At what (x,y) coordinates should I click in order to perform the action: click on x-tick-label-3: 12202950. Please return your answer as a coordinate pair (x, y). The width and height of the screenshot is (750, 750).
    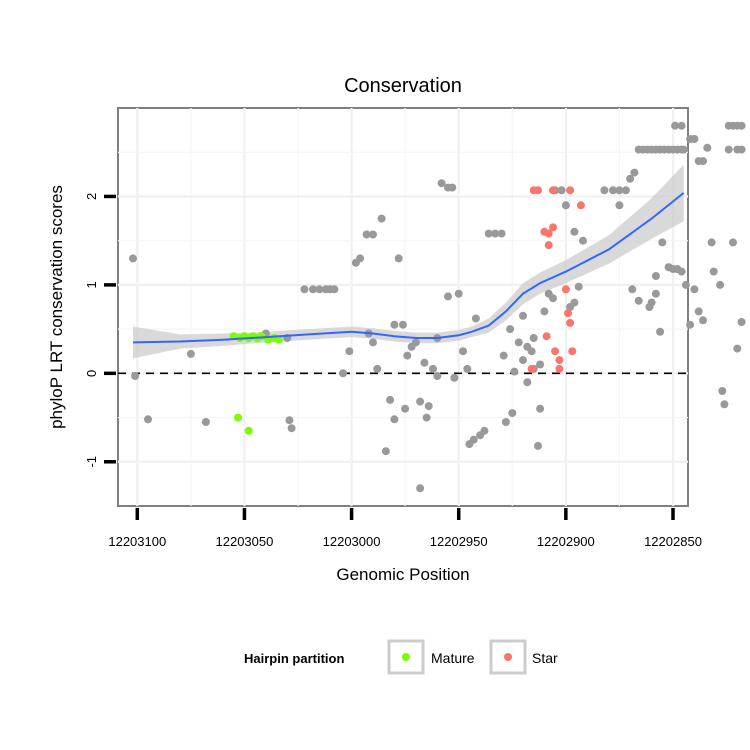
    Looking at the image, I should click on (459, 541).